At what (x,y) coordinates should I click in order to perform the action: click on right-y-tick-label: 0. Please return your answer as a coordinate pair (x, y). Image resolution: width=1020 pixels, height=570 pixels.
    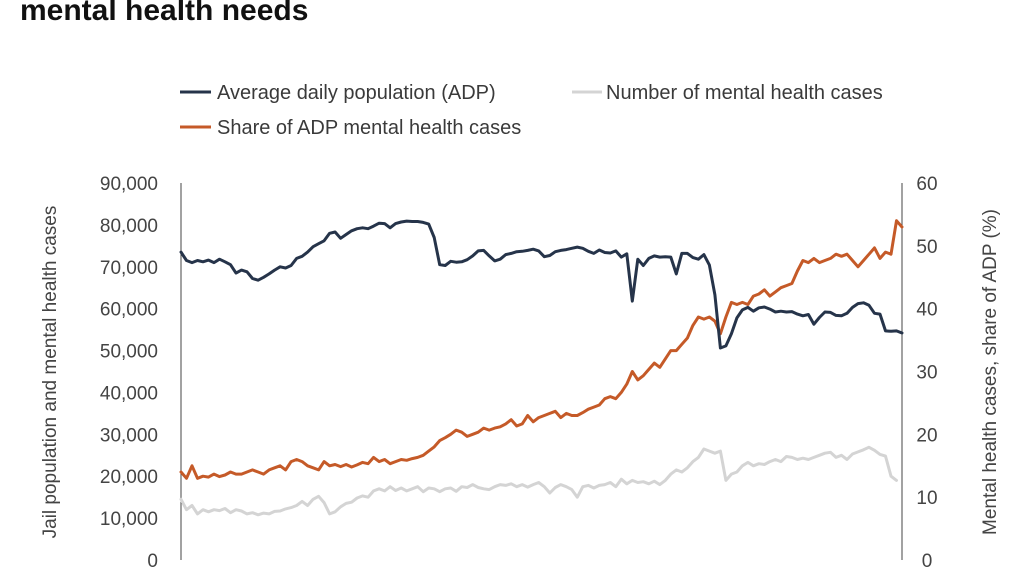
    Looking at the image, I should click on (927, 560).